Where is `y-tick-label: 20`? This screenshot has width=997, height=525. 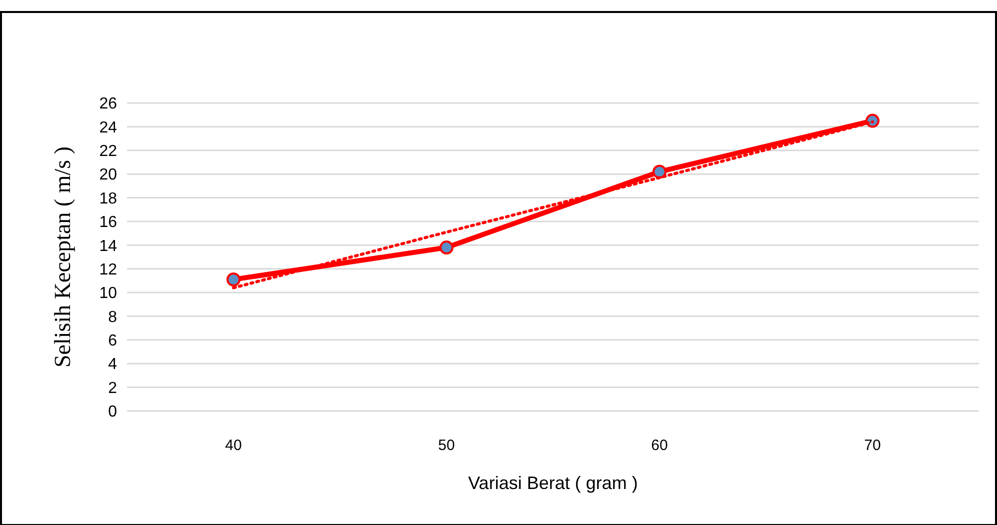 y-tick-label: 20 is located at coordinates (108, 175).